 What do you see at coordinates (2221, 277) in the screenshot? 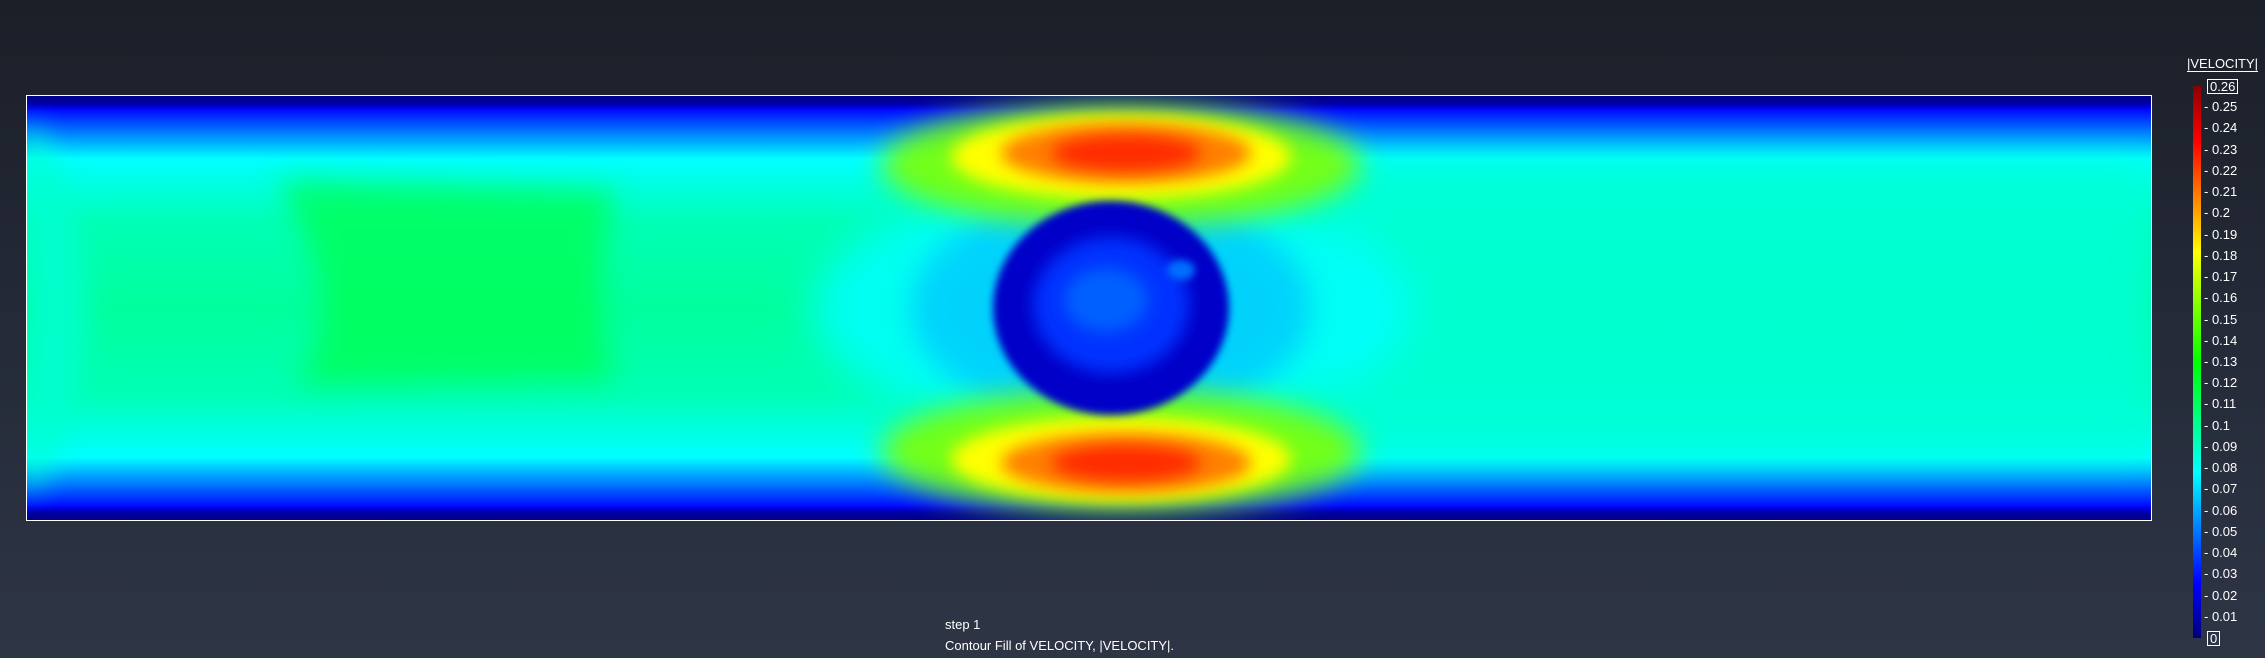
I see `legend-tick-label: - 0.17` at bounding box center [2221, 277].